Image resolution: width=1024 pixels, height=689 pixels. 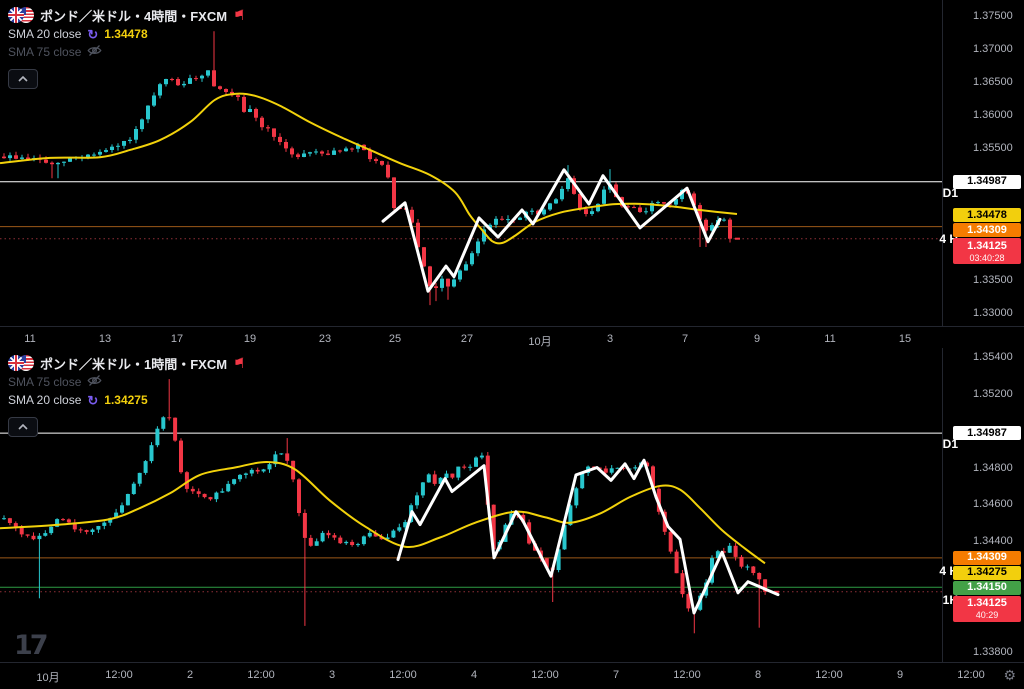 I want to click on price-tick-label: 1.36500, so click(x=993, y=81).